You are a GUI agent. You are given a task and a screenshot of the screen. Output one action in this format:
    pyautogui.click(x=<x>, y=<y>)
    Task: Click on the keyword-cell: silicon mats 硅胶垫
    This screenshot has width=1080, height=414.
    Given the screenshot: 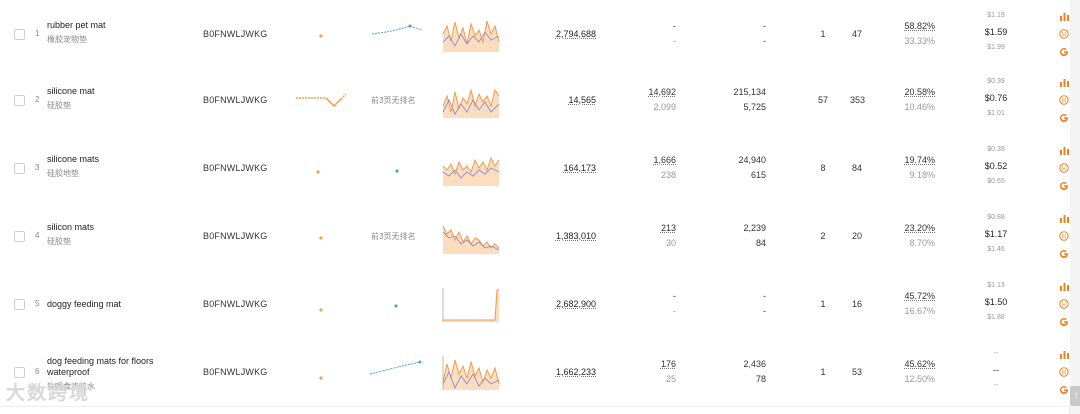 What is the action you would take?
    pyautogui.click(x=109, y=234)
    